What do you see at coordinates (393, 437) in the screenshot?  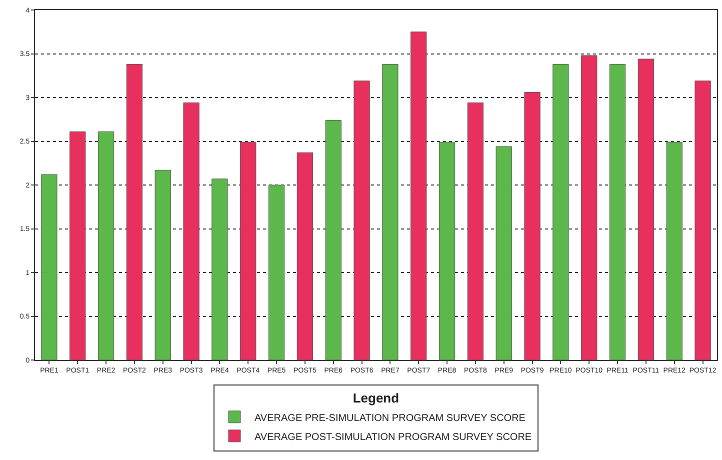 I see `legend-label: AVERAGE POST-SIMULATION PROGRAM SURVEY SCORE` at bounding box center [393, 437].